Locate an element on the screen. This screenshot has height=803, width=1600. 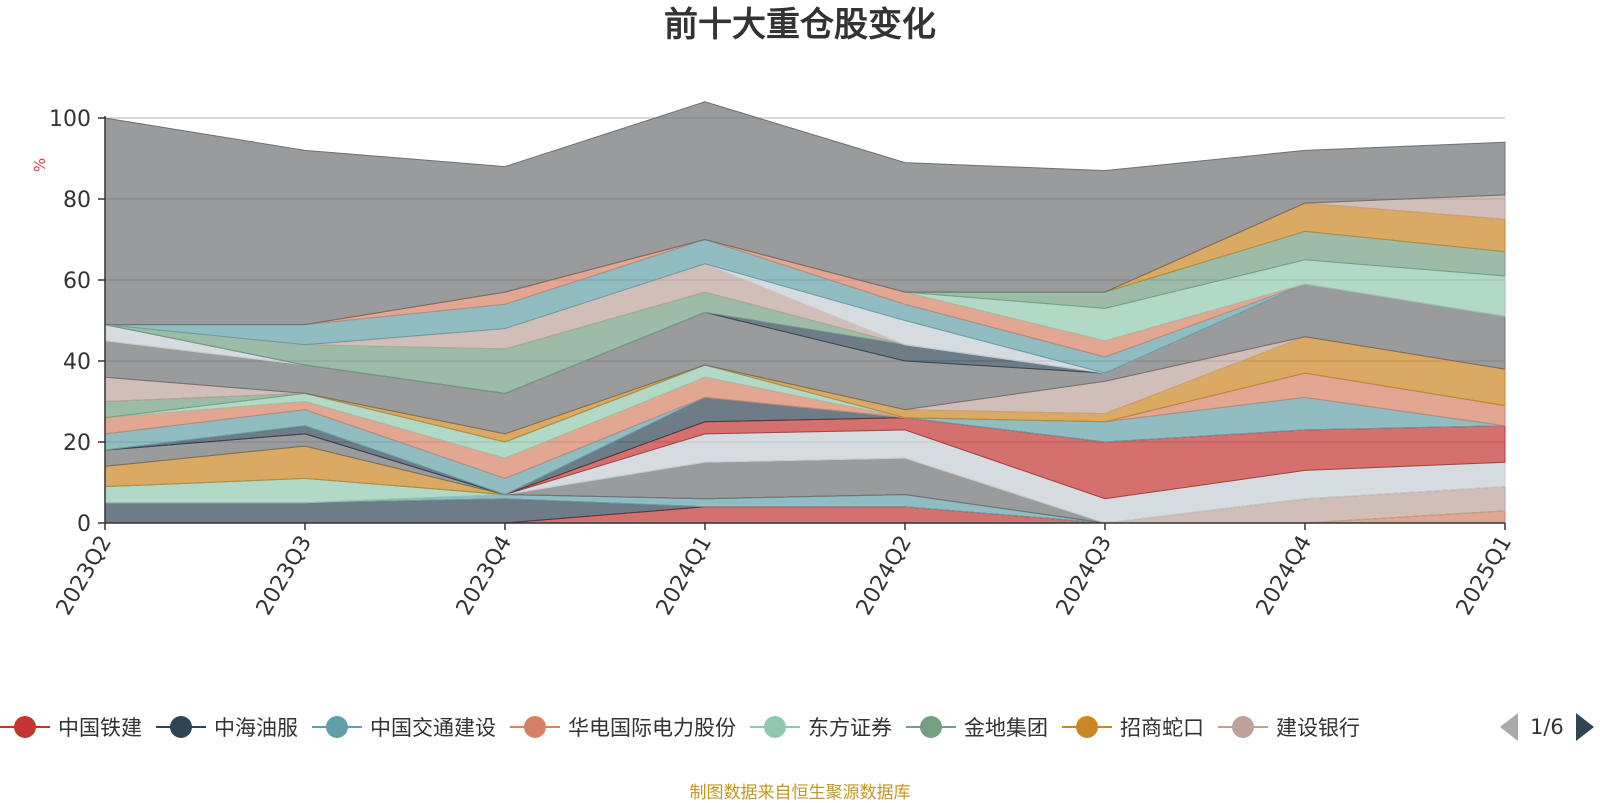
y-tick-label-3: 60 is located at coordinates (77, 281).